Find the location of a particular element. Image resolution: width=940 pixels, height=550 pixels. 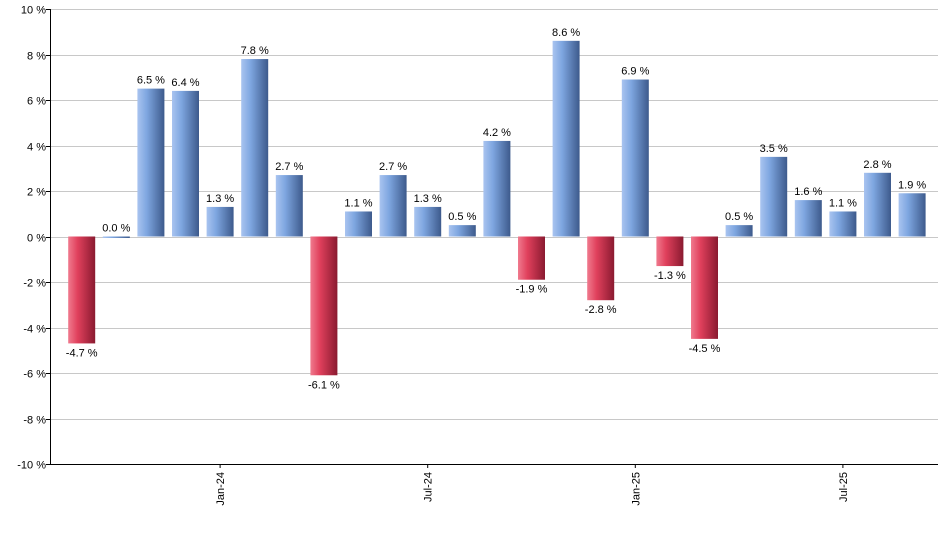

data-label: 0.0 % is located at coordinates (116, 229).